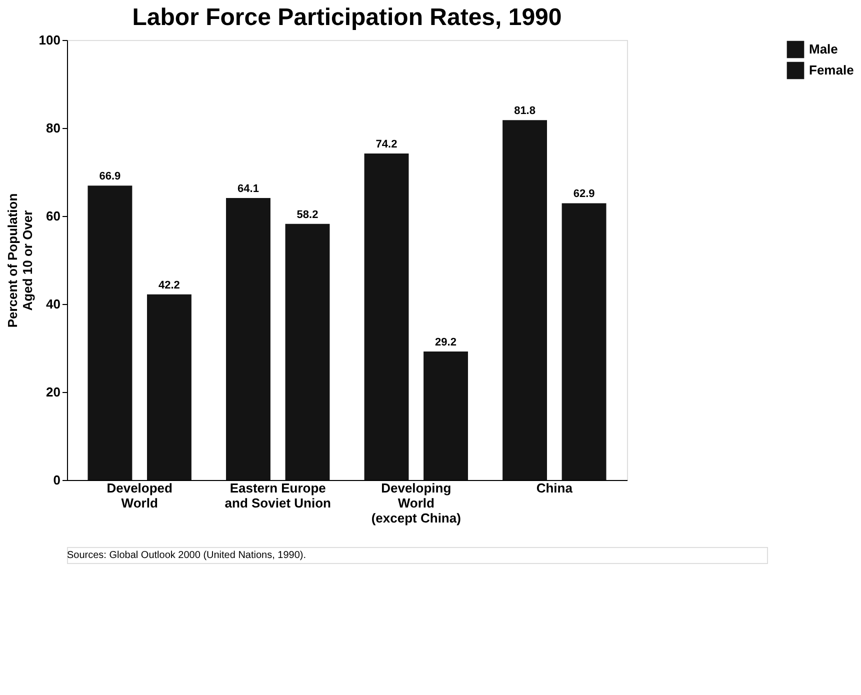 This screenshot has width=861, height=695. What do you see at coordinates (823, 49) in the screenshot?
I see `legend-label: Male` at bounding box center [823, 49].